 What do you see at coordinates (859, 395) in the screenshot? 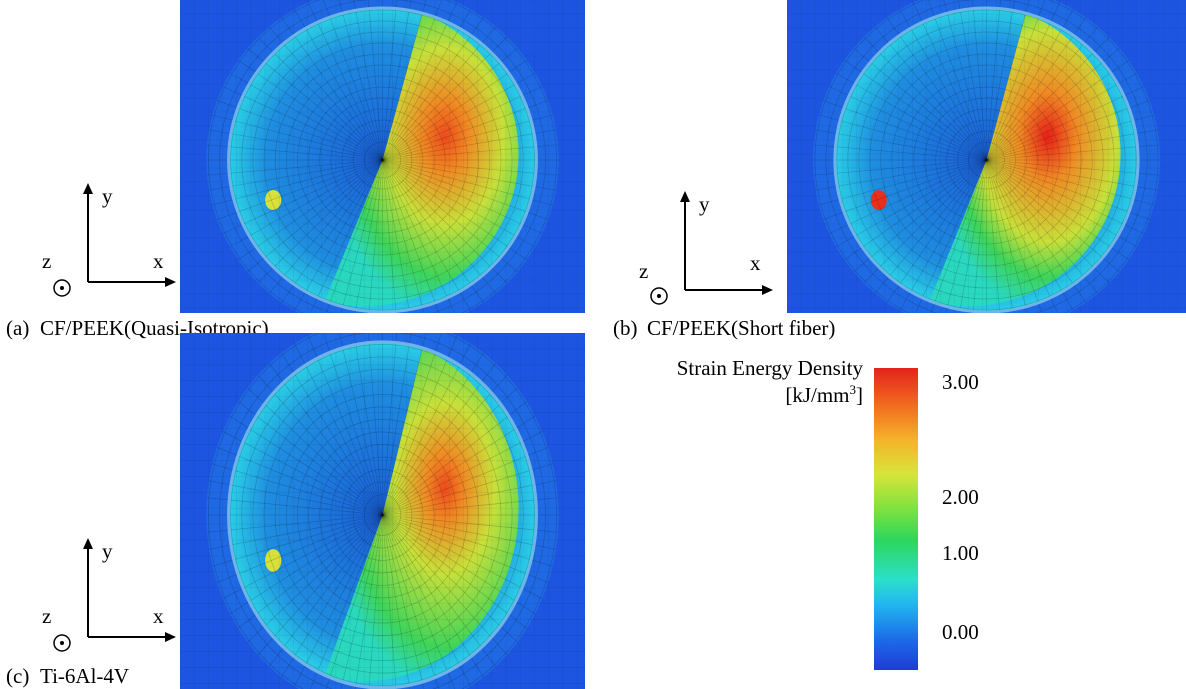
I see `unit-text: ]` at bounding box center [859, 395].